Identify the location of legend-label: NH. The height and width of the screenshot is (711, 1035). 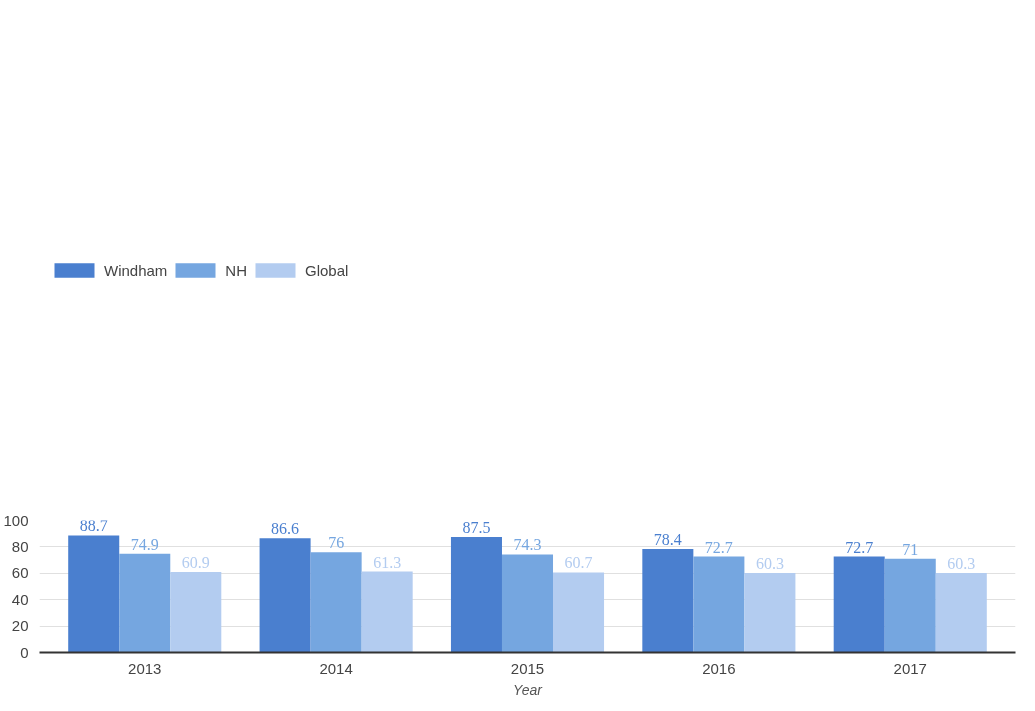
(236, 270).